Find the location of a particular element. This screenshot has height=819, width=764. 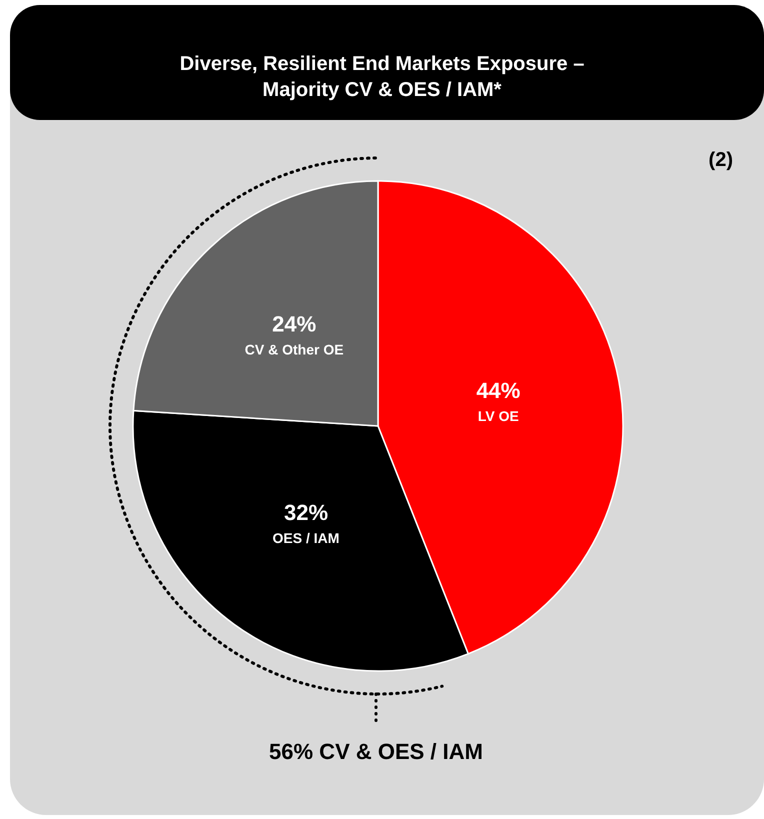

slice-label: LV OE is located at coordinates (498, 416).